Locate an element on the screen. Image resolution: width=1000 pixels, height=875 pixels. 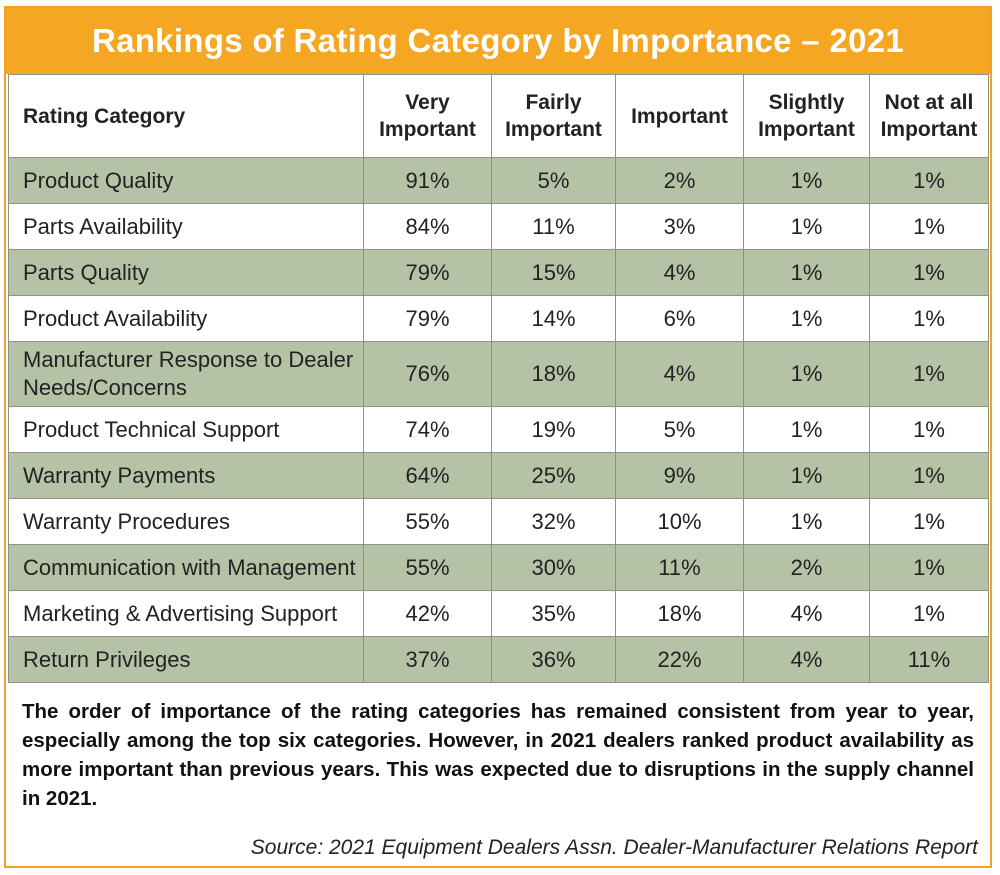
category-cell: Parts Quality is located at coordinates (186, 272).